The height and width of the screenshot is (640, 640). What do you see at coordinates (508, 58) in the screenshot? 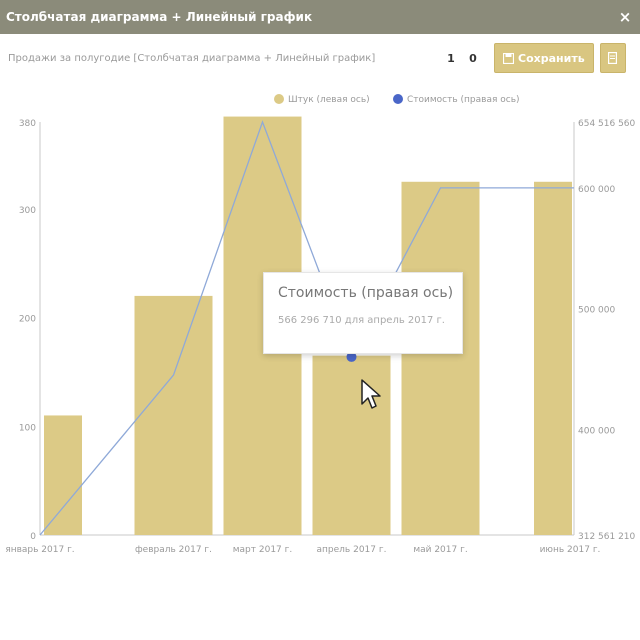
I see `floppy-disk-icon` at bounding box center [508, 58].